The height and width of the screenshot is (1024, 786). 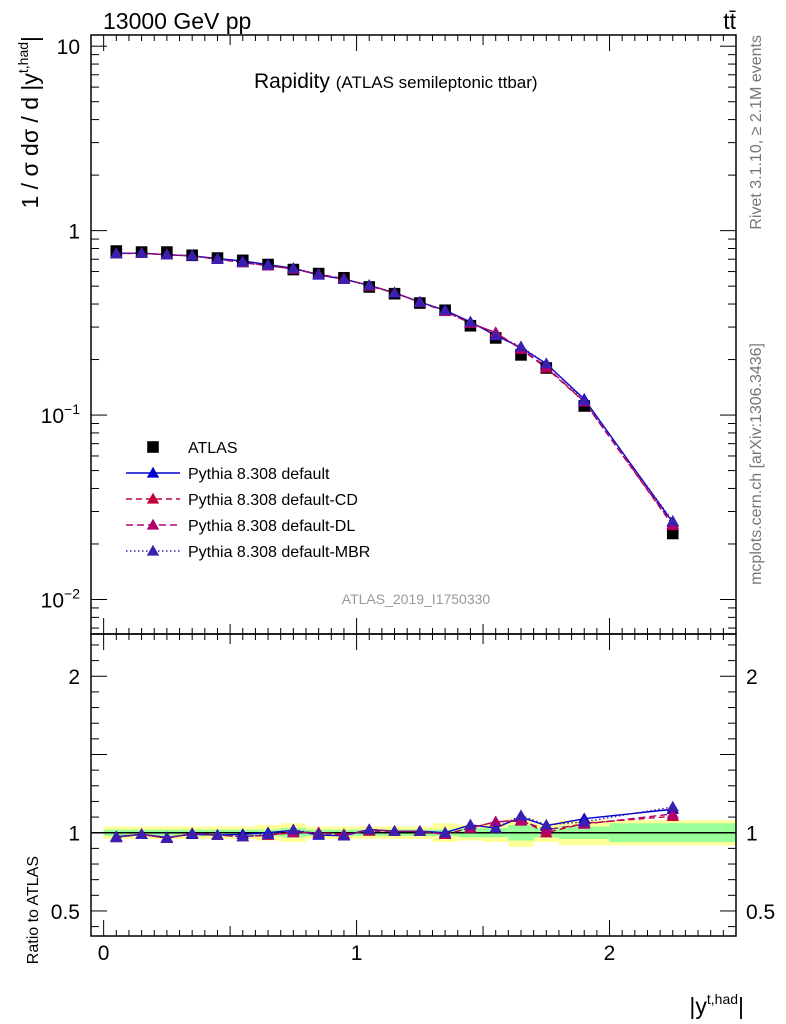 What do you see at coordinates (357, 953) in the screenshot?
I see `x-tick-label: 1` at bounding box center [357, 953].